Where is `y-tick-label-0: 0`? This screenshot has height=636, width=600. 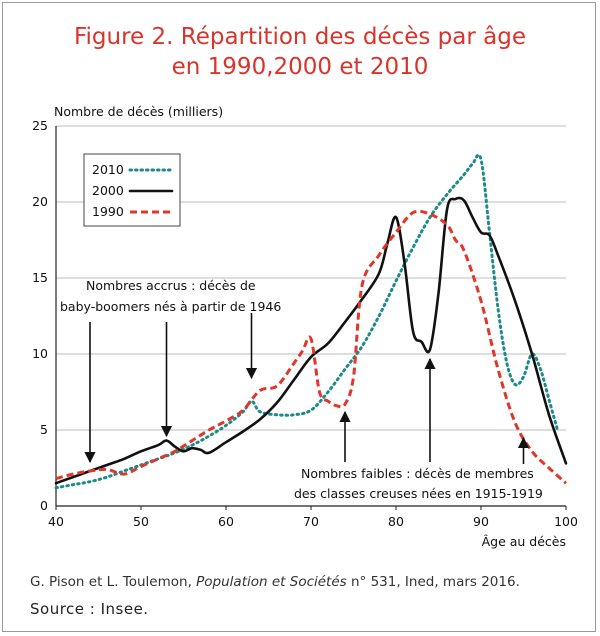
y-tick-label-0: 0 is located at coordinates (44, 505).